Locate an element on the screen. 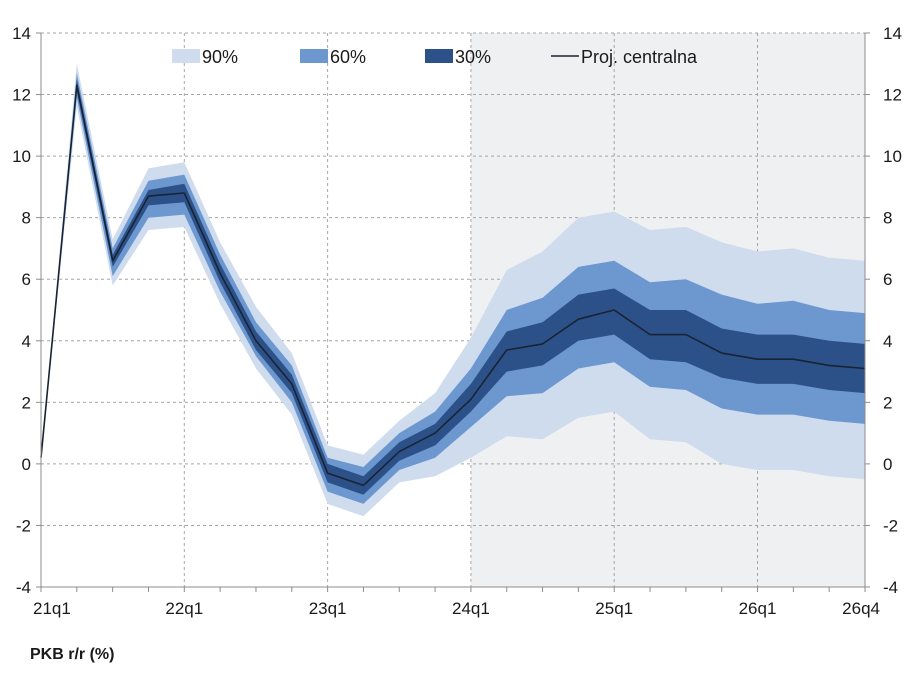 This screenshot has height=680, width=910. x-tick-label: 22q1 is located at coordinates (184, 608).